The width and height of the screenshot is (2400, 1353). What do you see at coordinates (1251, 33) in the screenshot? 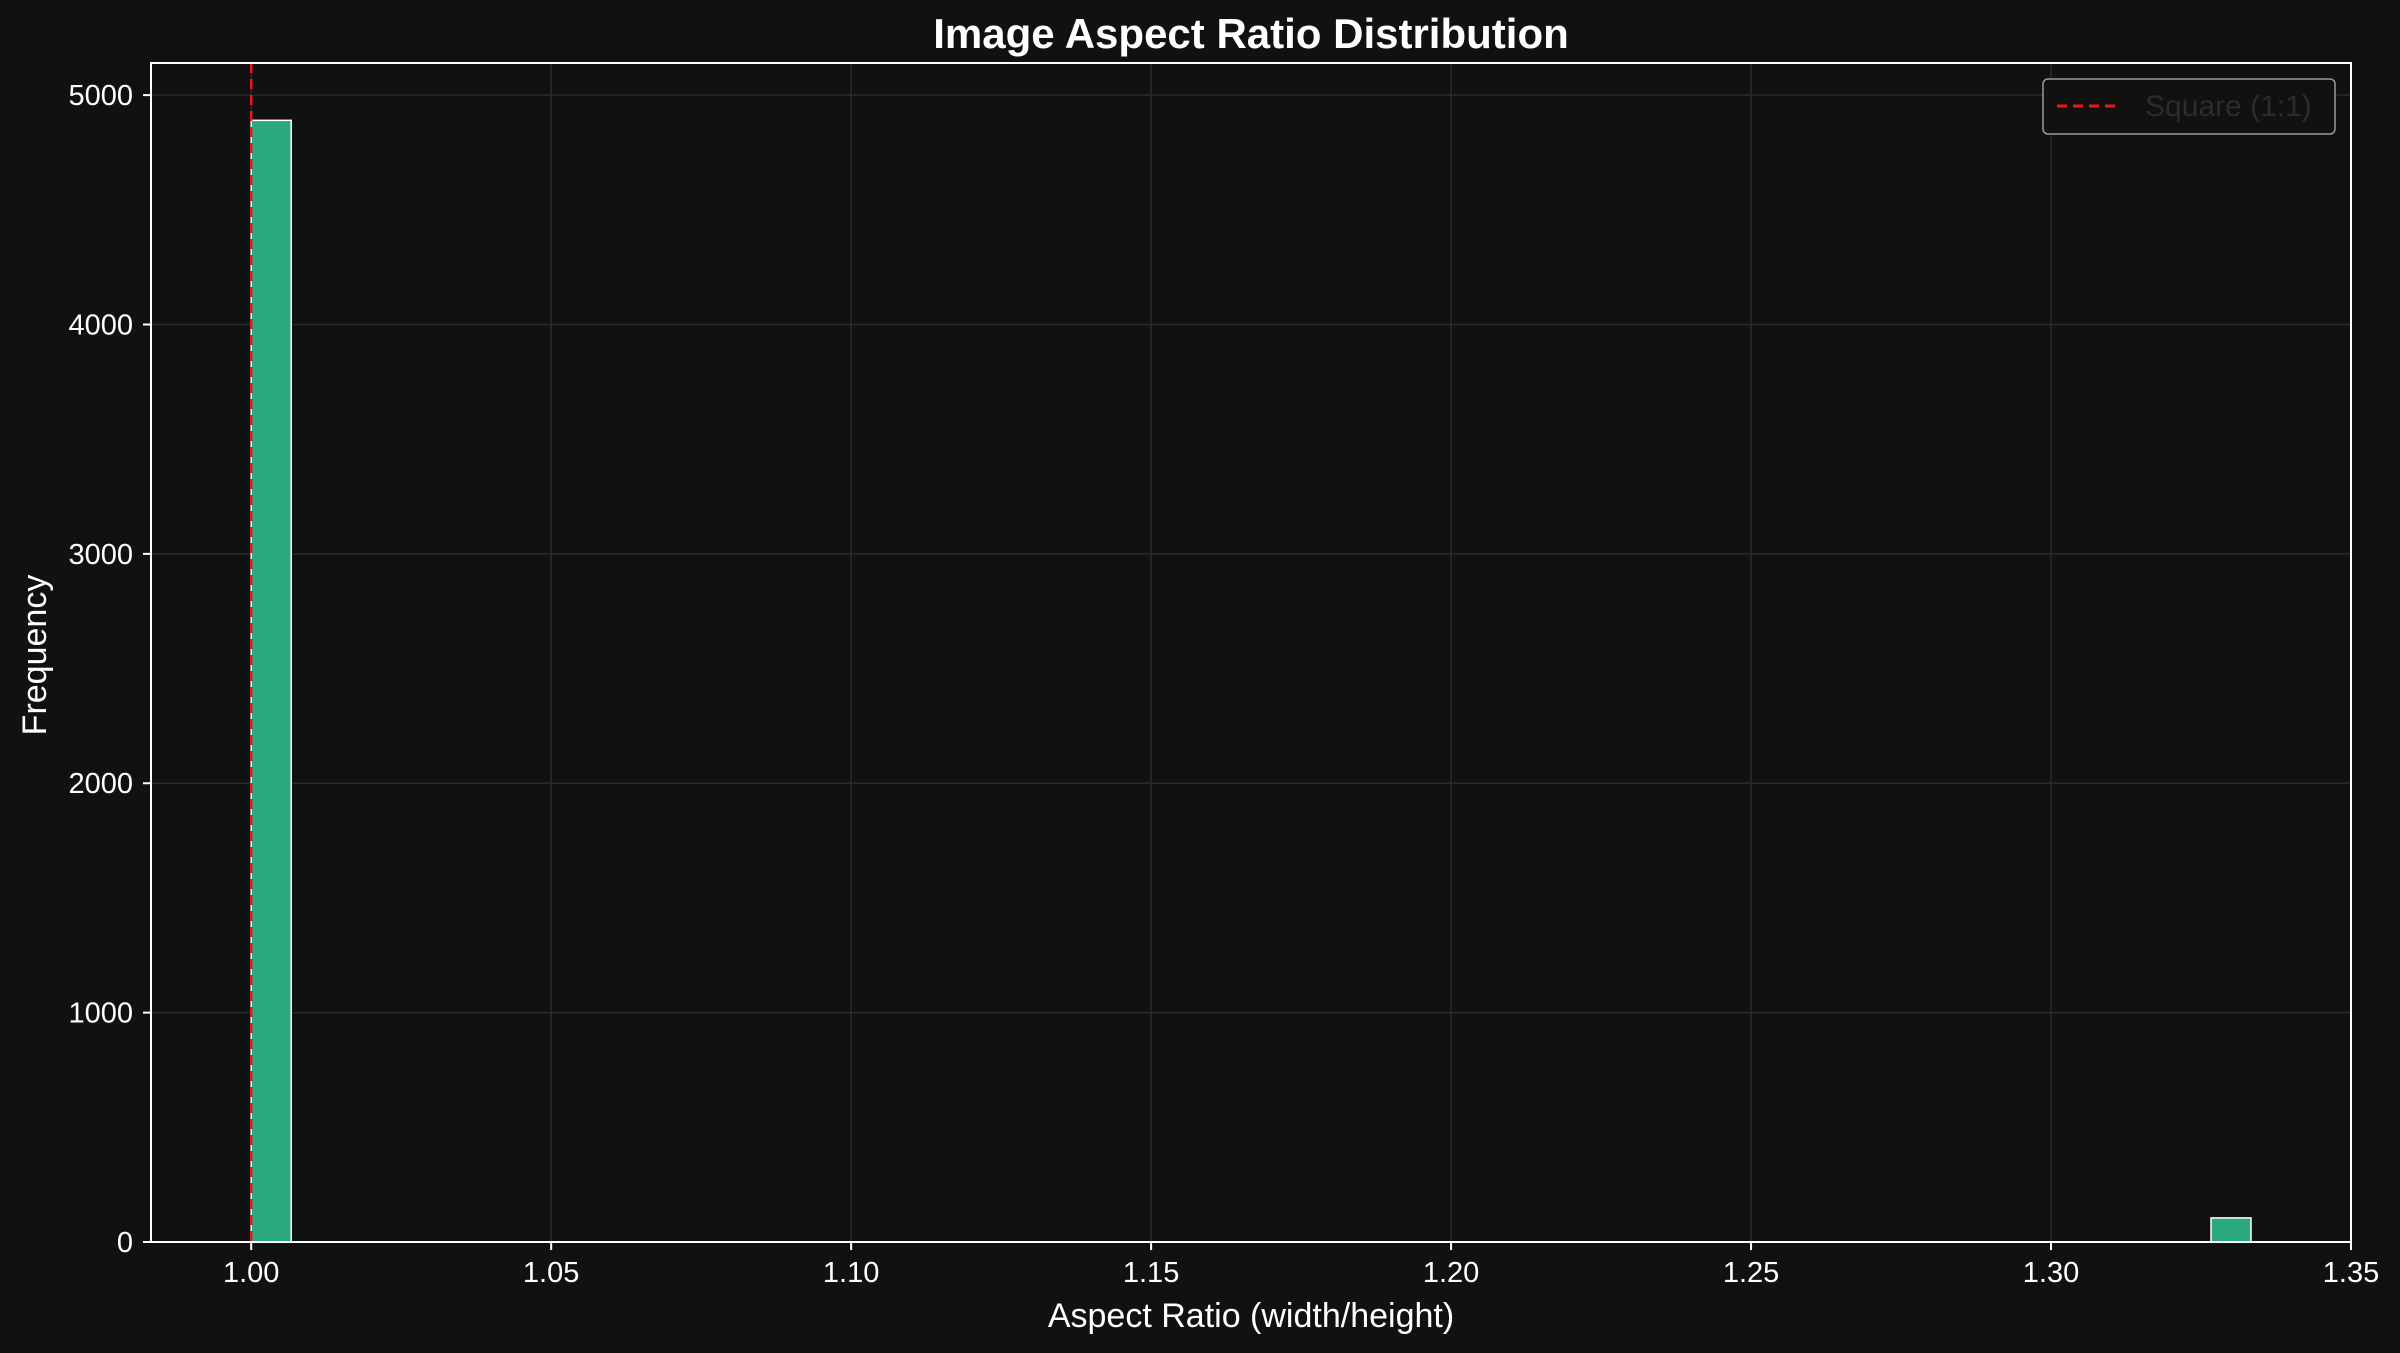
I see `chart-title: Image Aspect Ratio Distribution` at bounding box center [1251, 33].